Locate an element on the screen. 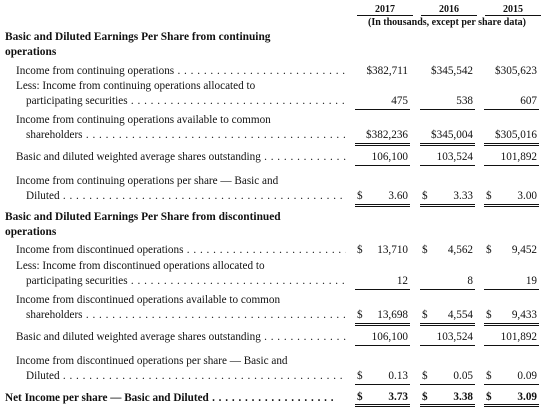 Image resolution: width=541 pixels, height=409 pixels. continuing-income-2017: $382,711 is located at coordinates (387, 71).